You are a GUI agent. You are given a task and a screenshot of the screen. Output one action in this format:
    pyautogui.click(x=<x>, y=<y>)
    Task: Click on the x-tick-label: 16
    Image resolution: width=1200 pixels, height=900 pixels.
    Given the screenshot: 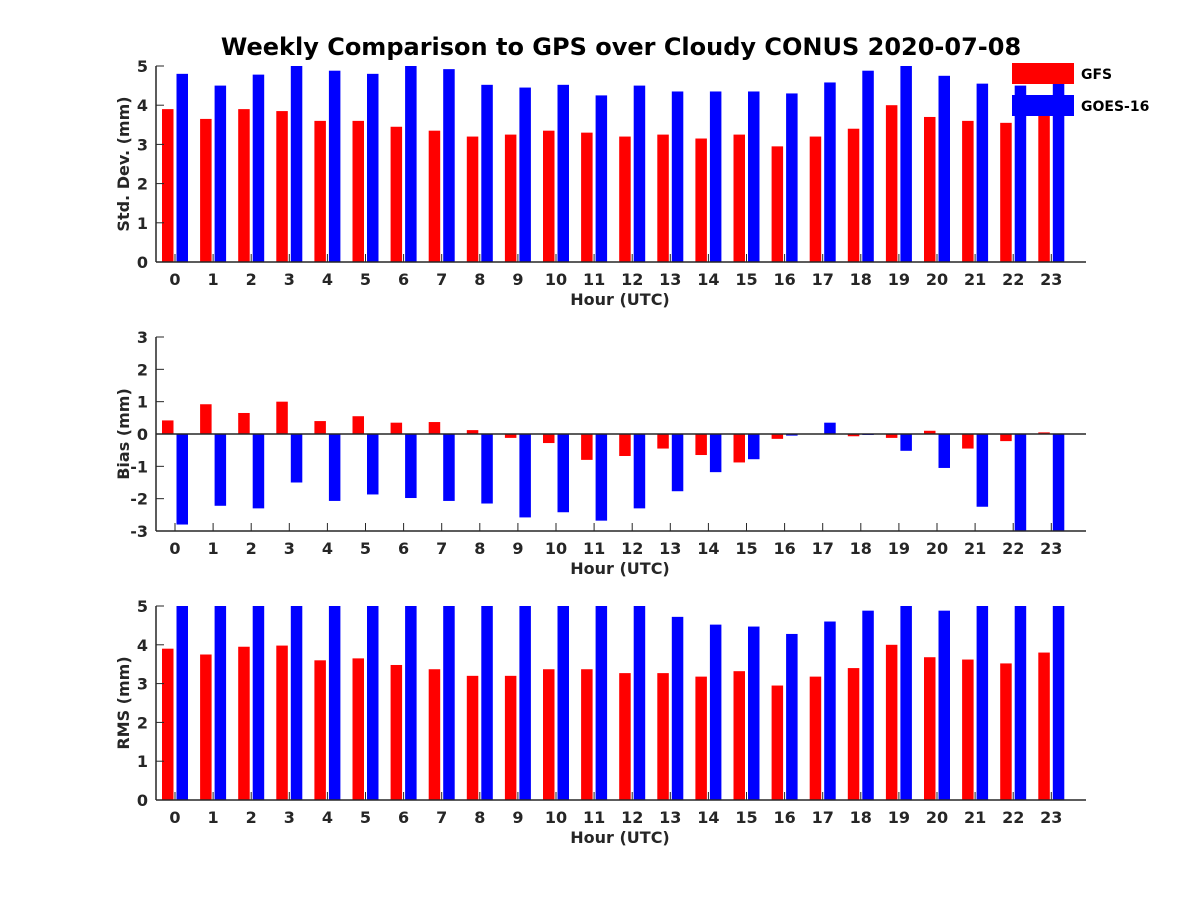 What is the action you would take?
    pyautogui.click(x=784, y=817)
    